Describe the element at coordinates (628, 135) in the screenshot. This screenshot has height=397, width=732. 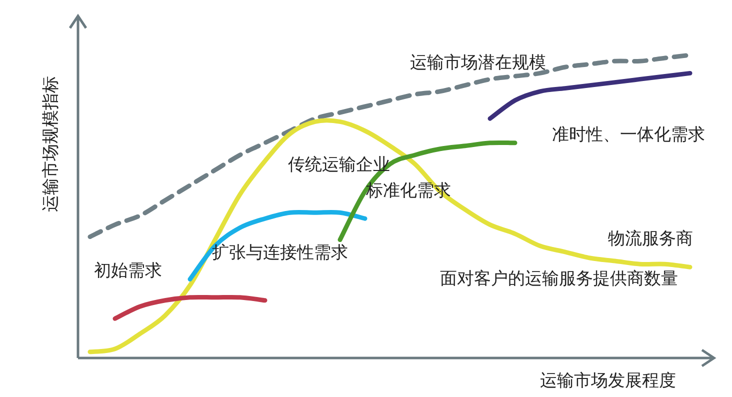
I see `text: 准时性、一体化需求` at that location.